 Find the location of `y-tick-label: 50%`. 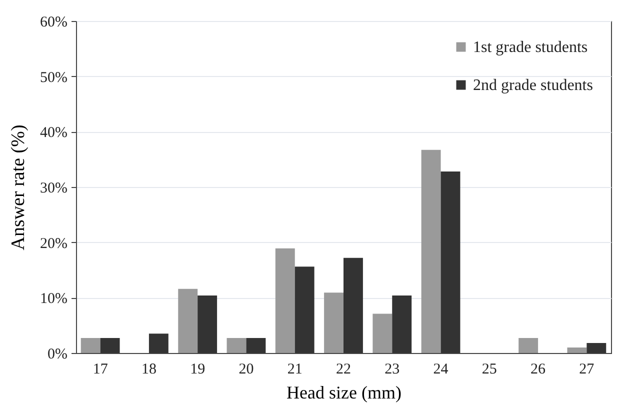

y-tick-label: 50% is located at coordinates (54, 78).